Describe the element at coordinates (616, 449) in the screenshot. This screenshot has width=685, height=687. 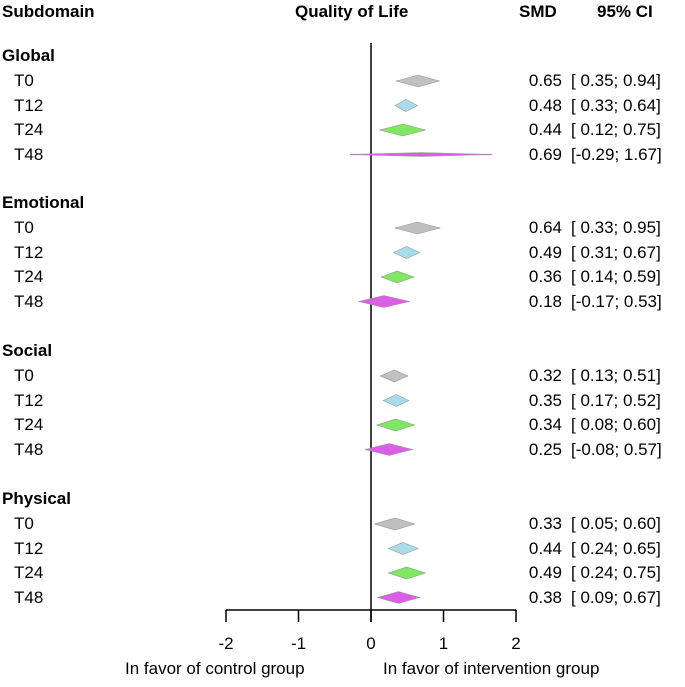
I see `ci-value: [-0.08; 0.57]` at that location.